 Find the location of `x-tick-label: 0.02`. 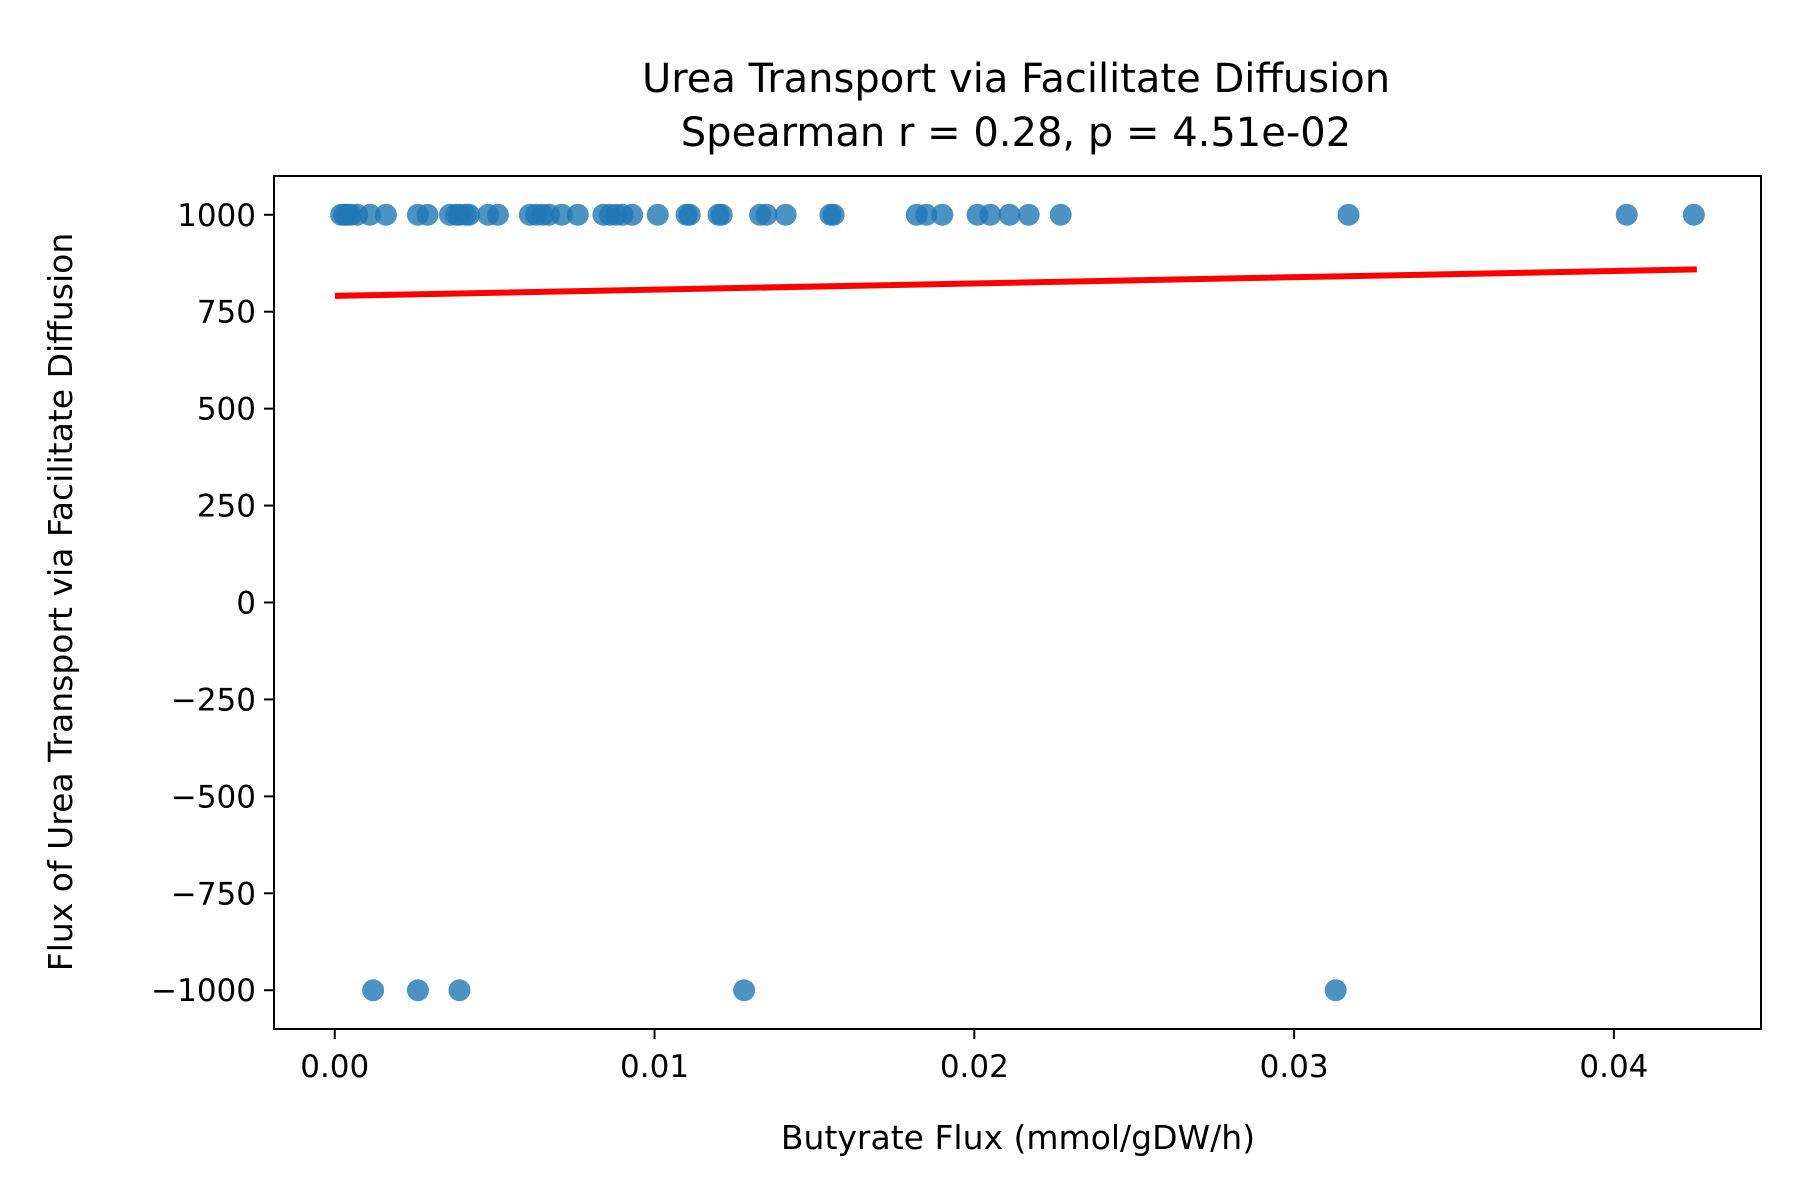

x-tick-label: 0.02 is located at coordinates (974, 1067).